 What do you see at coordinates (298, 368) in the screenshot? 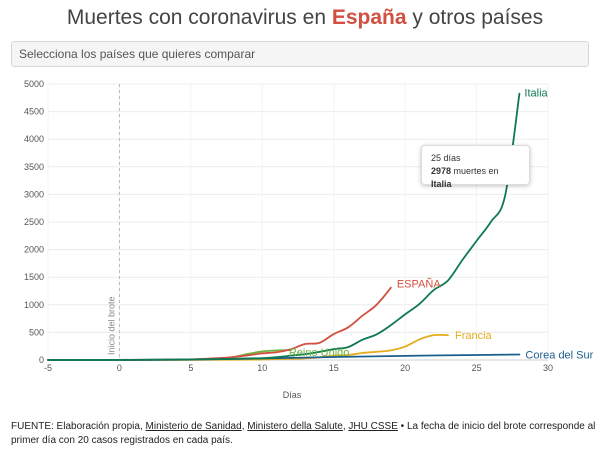
I see `x-axis: -5 0 5 10 15 20 25 30` at bounding box center [298, 368].